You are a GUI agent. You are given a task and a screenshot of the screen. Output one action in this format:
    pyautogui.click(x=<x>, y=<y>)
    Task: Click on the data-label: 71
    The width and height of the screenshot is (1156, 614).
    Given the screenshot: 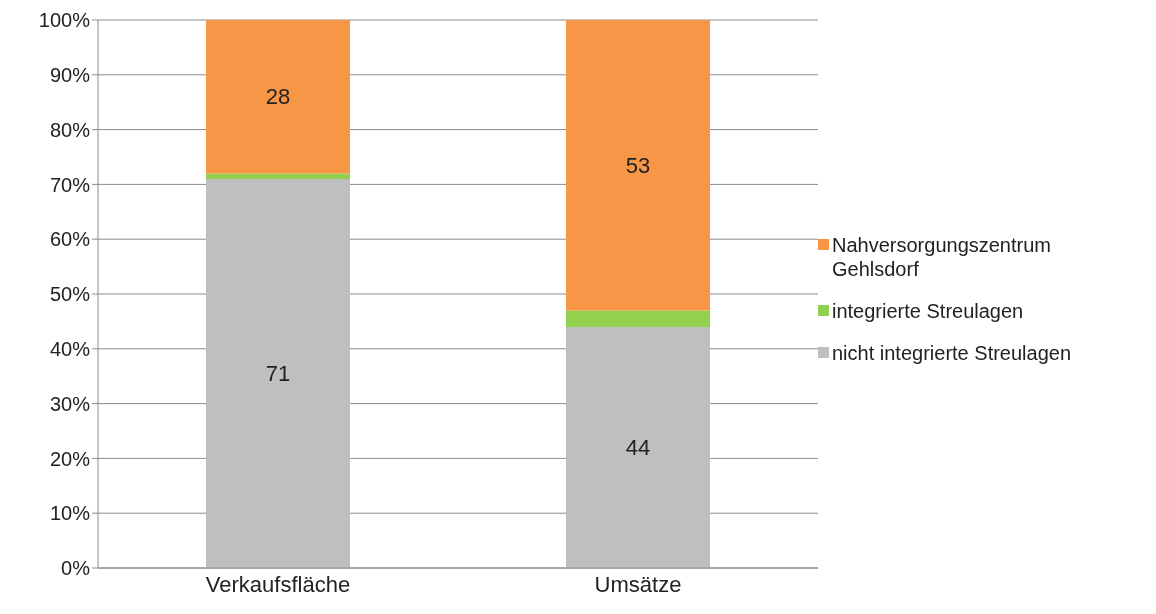 What is the action you would take?
    pyautogui.click(x=278, y=373)
    